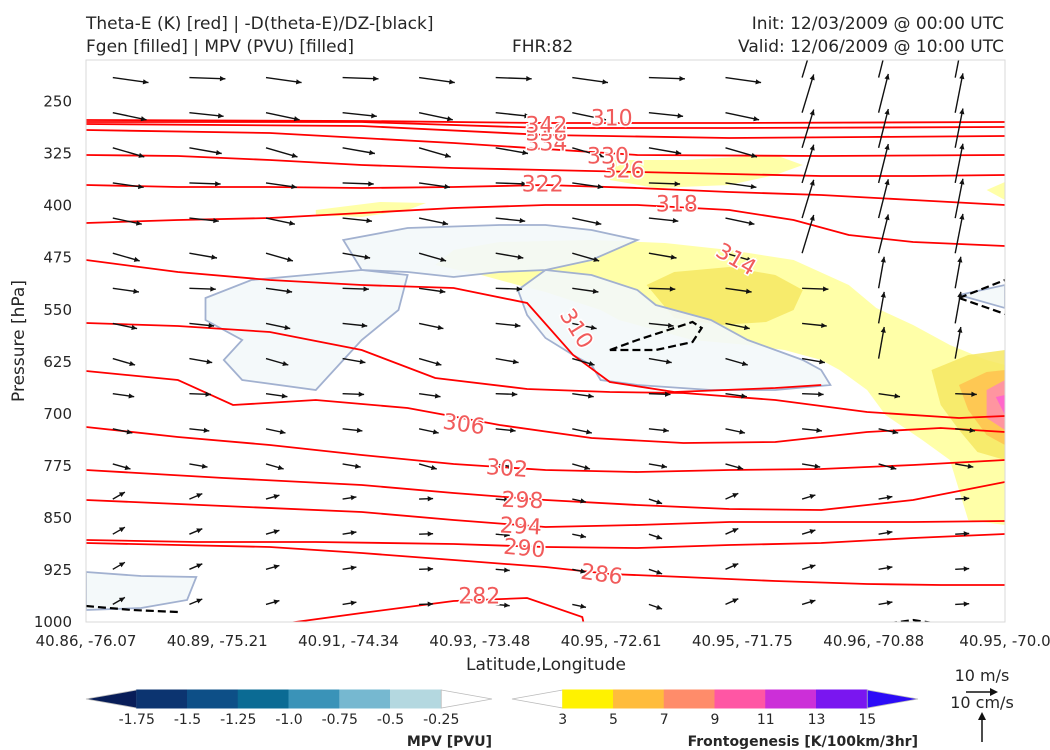 Image resolution: width=1050 pixels, height=750 pixels. What do you see at coordinates (57, 258) in the screenshot?
I see `y-tick-label: 475` at bounding box center [57, 258].